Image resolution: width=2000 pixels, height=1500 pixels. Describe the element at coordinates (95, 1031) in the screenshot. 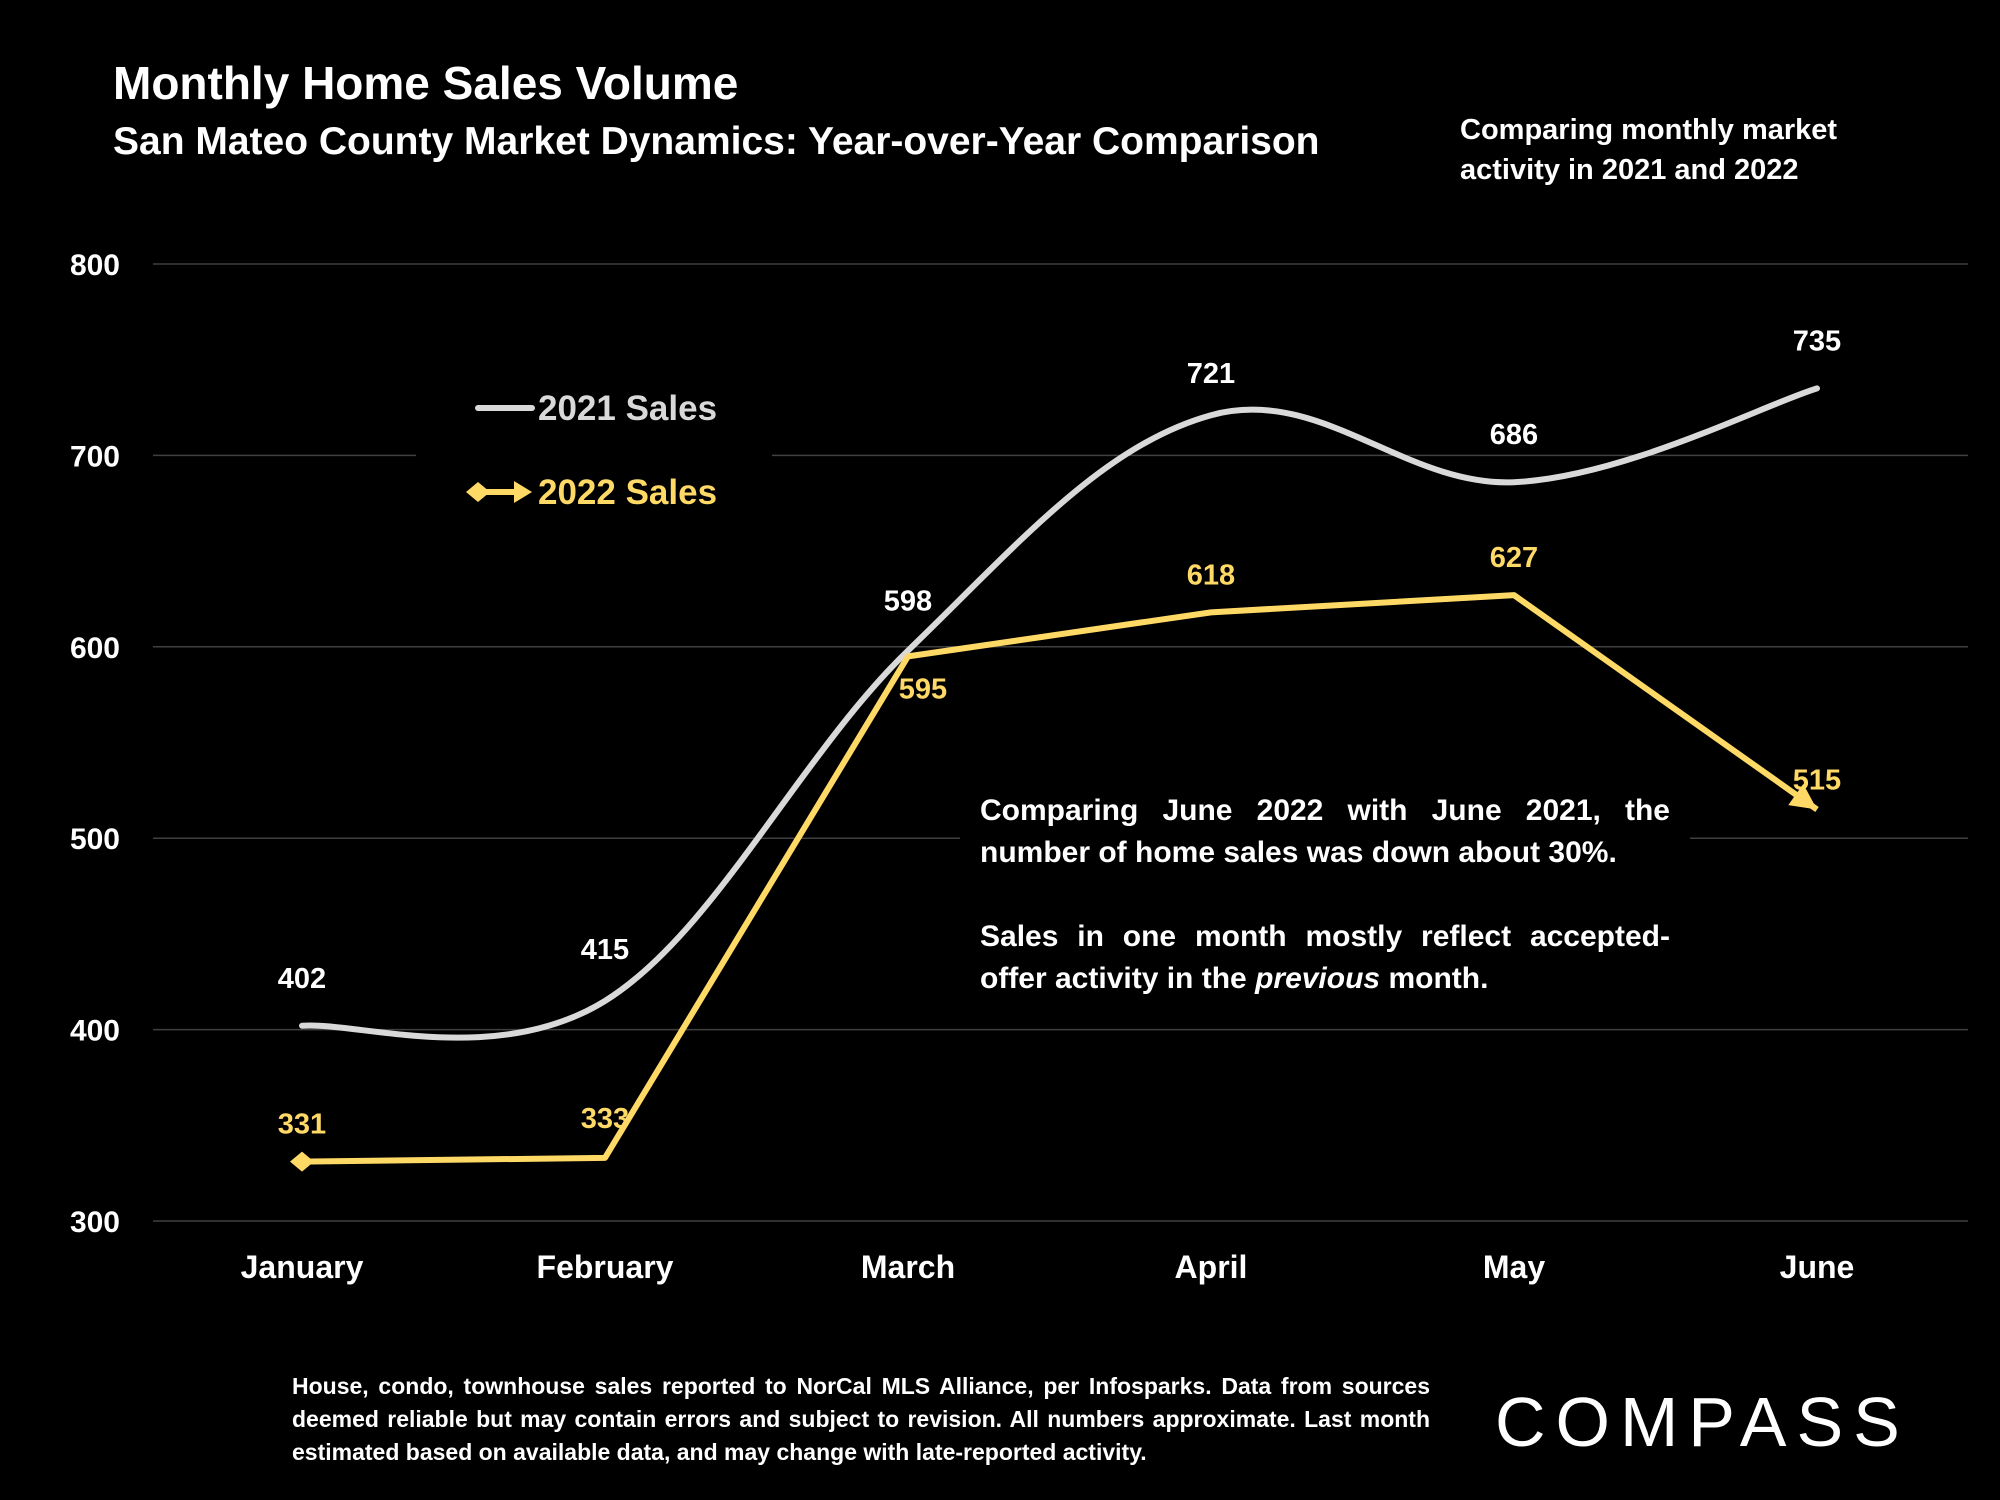

I see `y-tick-label: 400` at that location.